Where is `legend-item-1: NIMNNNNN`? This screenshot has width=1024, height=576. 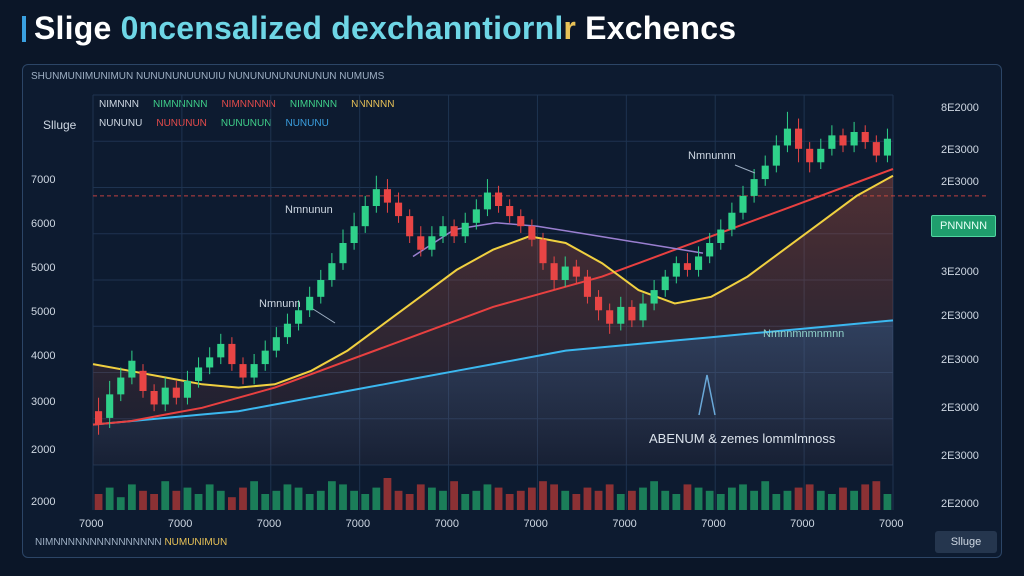 legend-item-1: NIMNNNNN is located at coordinates (180, 104).